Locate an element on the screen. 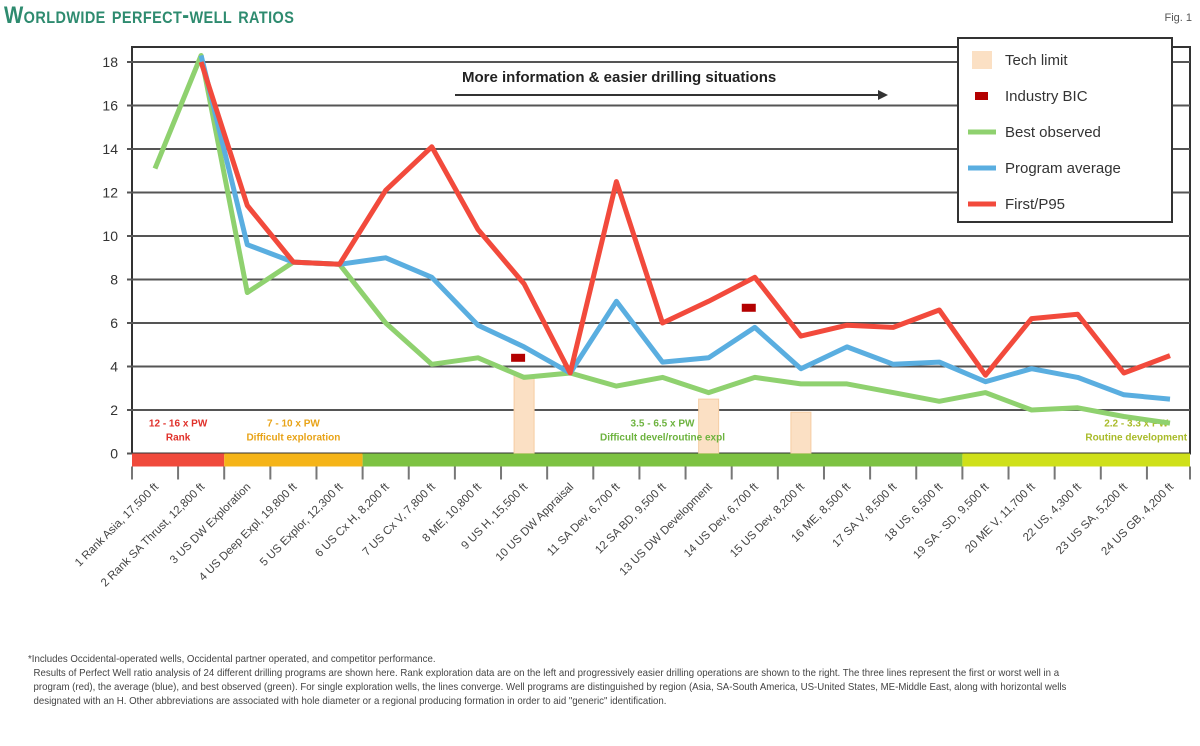 This screenshot has width=1200, height=746. band-range-label: 2.2 - 3.3 x PW is located at coordinates (1136, 424).